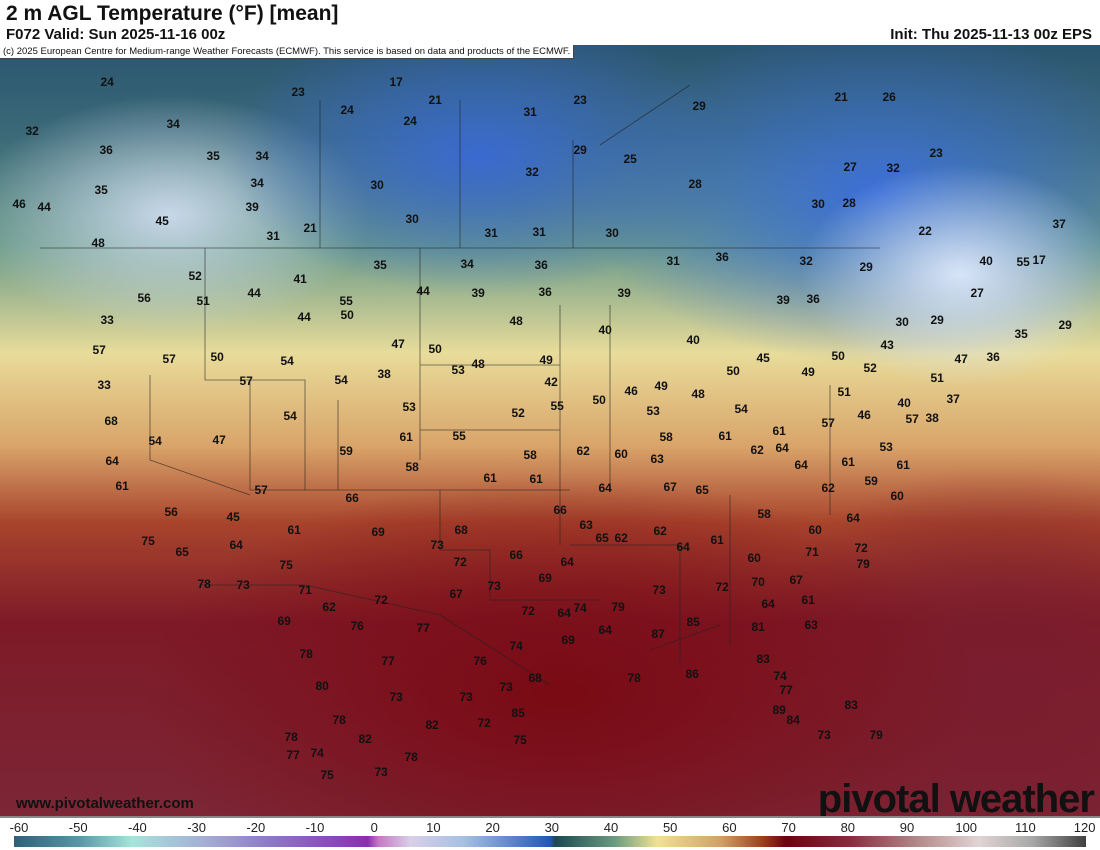 The image size is (1100, 850). I want to click on temperature-label: 59, so click(871, 480).